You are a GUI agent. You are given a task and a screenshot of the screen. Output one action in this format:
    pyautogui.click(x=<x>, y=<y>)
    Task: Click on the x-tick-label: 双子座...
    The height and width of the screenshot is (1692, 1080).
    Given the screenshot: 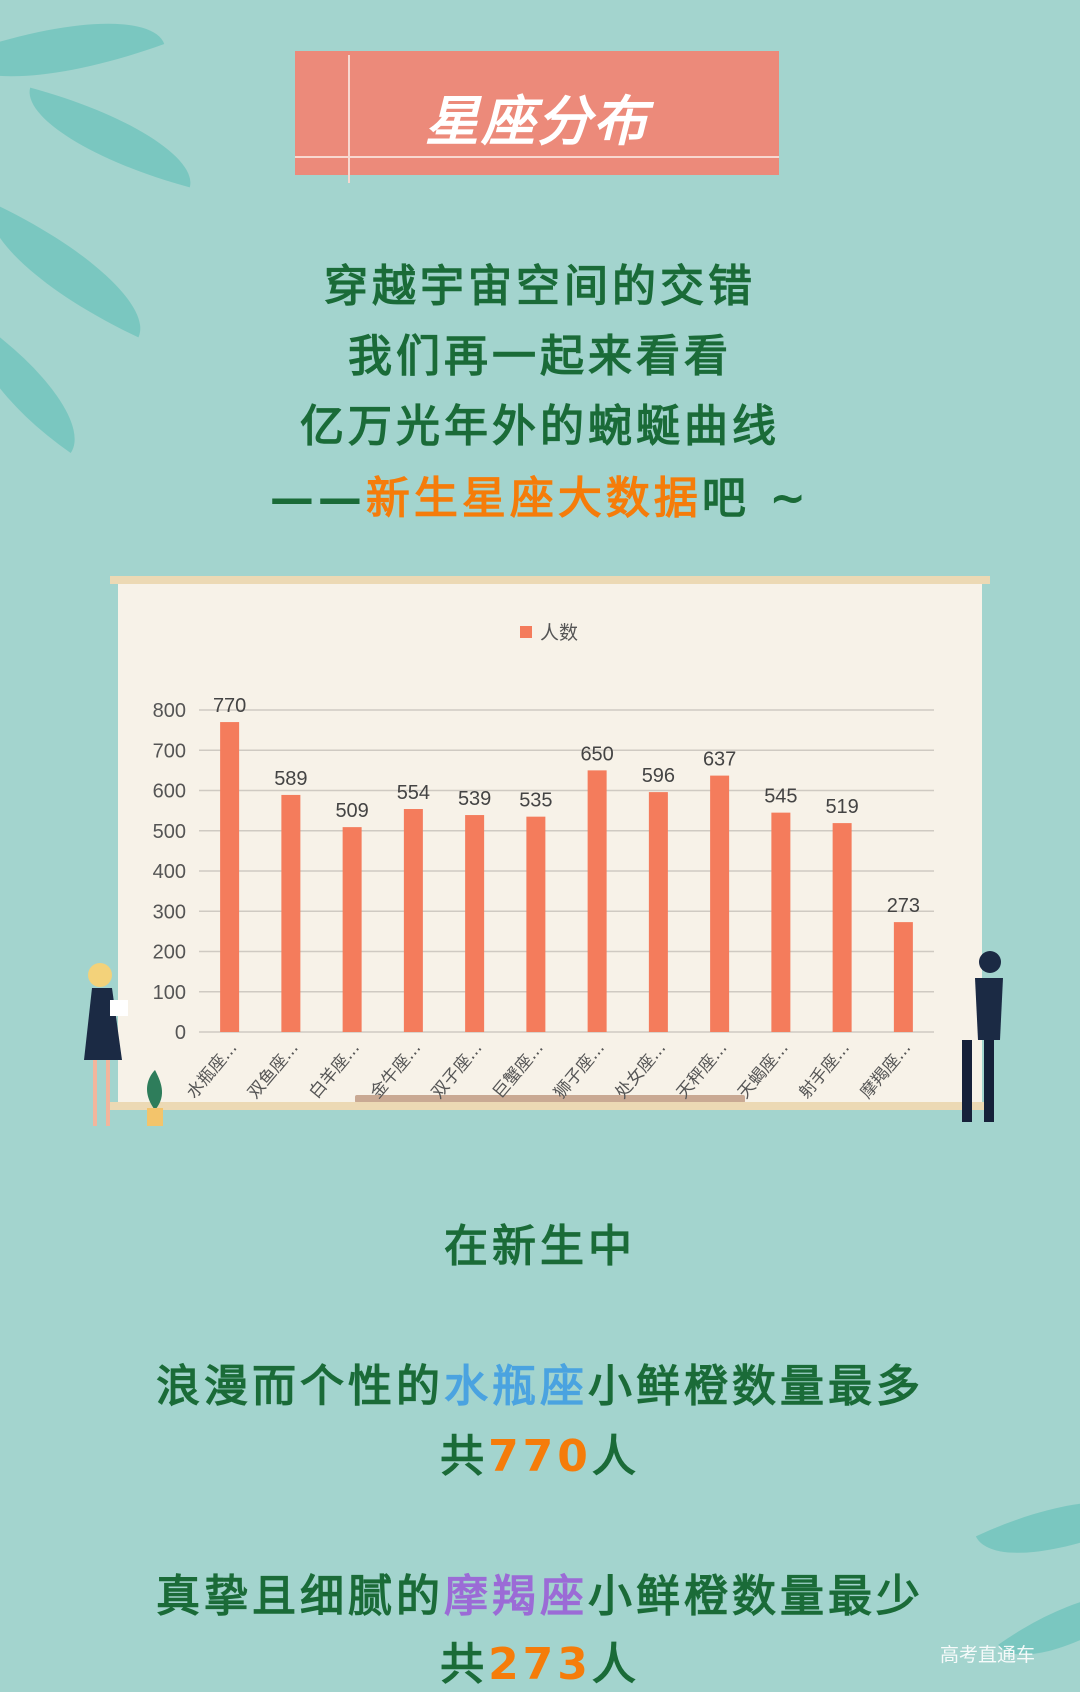 What is the action you would take?
    pyautogui.click(x=457, y=1070)
    